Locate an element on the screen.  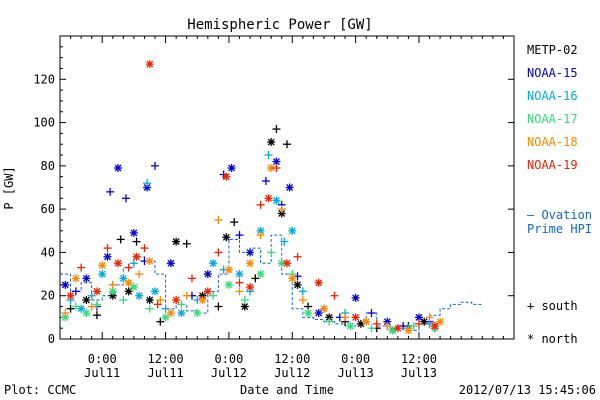
chart-title: Hemispheric Power [GW] is located at coordinates (279, 25).